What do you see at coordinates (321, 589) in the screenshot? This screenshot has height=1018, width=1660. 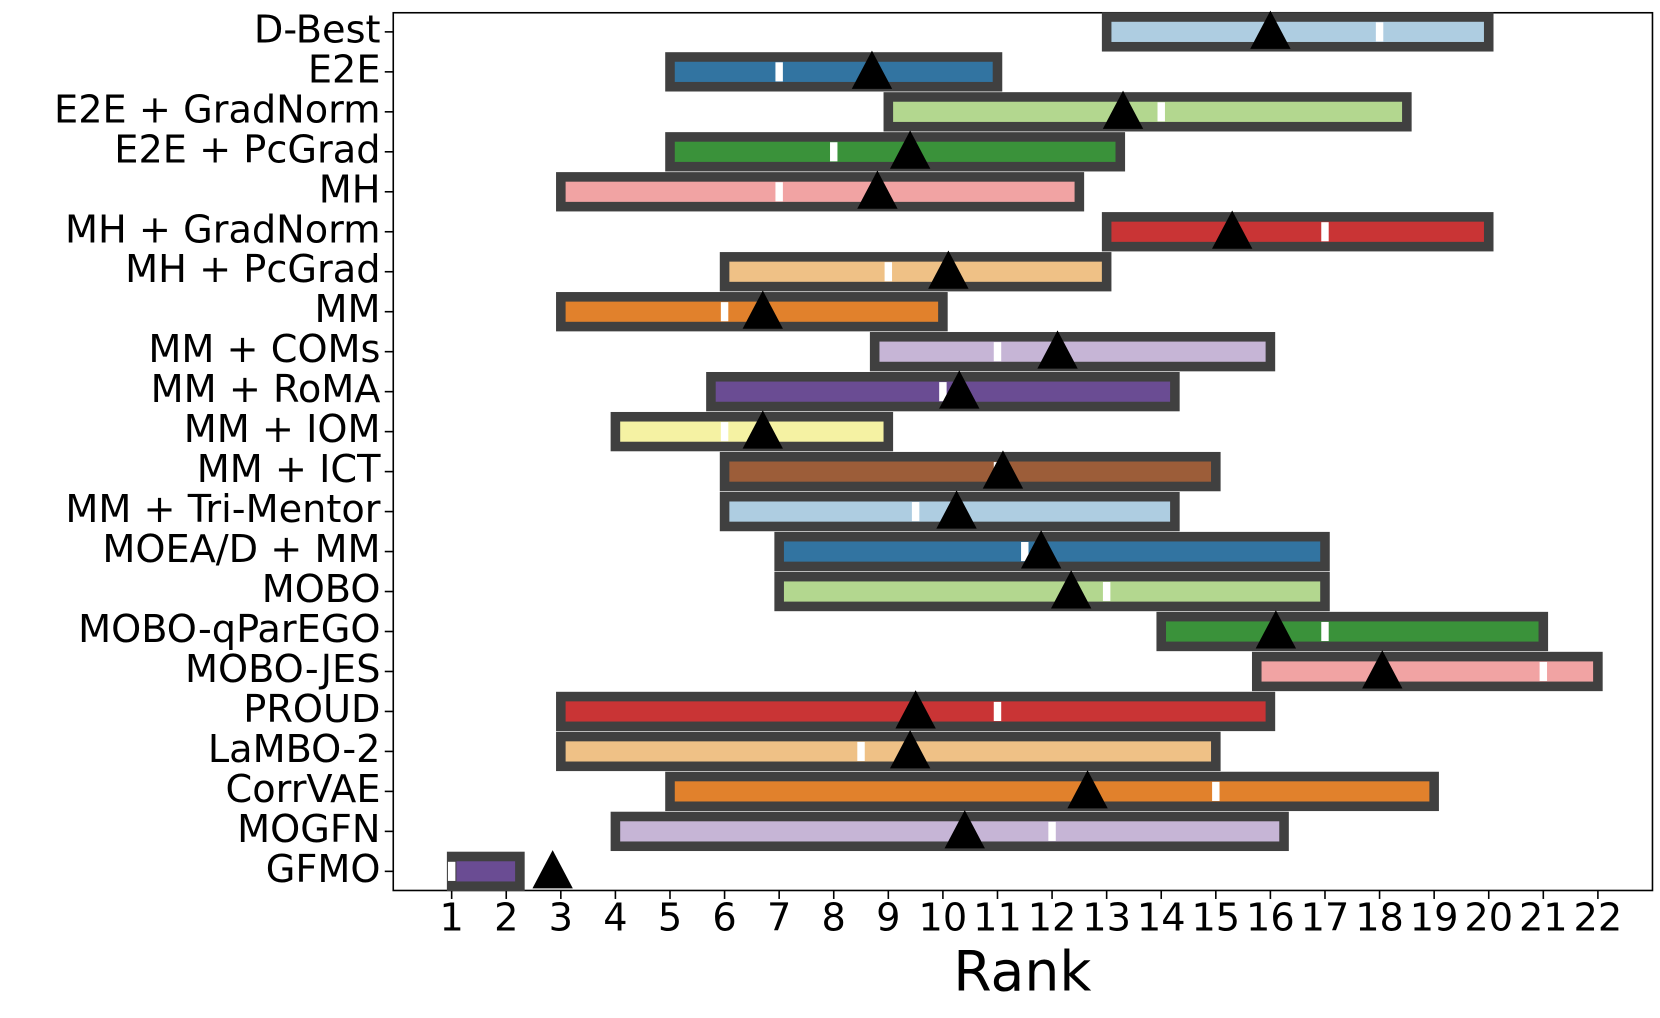 I see `y-tick-label: MOBO` at bounding box center [321, 589].